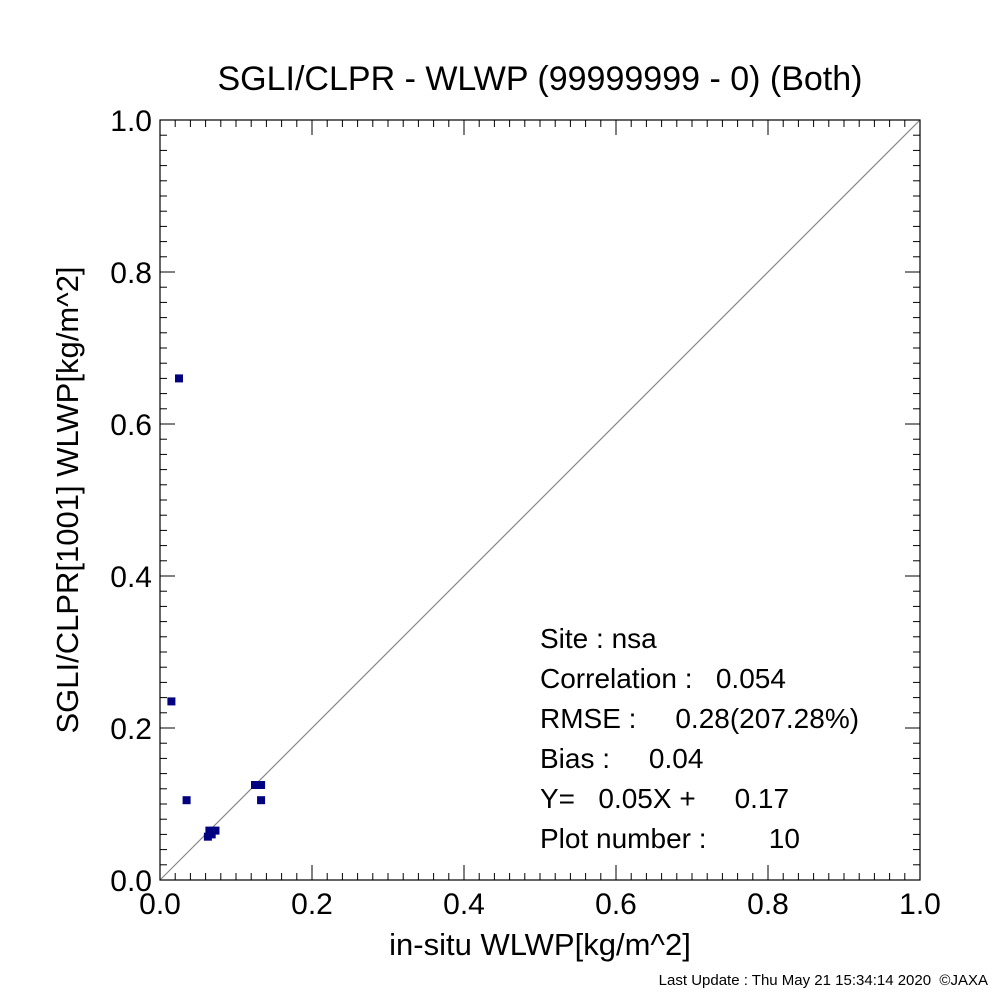 This screenshot has height=1000, width=1000. I want to click on chart-title: SGLI/CLPR - WLWP (99999999 - 0) (Both), so click(540, 79).